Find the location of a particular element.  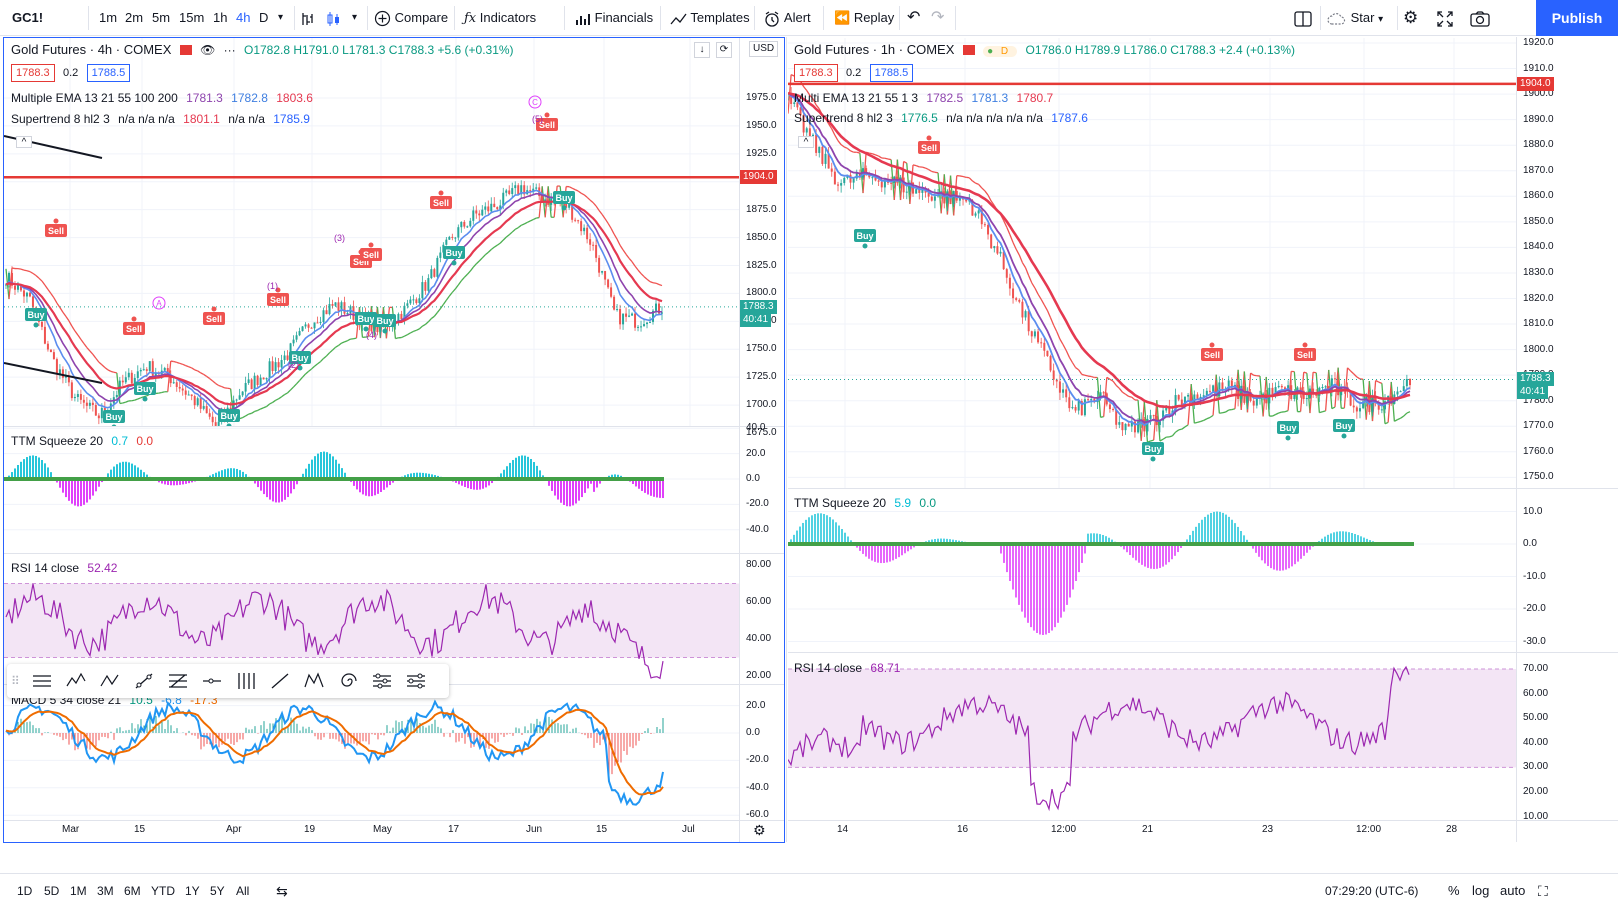

scroll-down-icon: ↓ is located at coordinates (702, 50).